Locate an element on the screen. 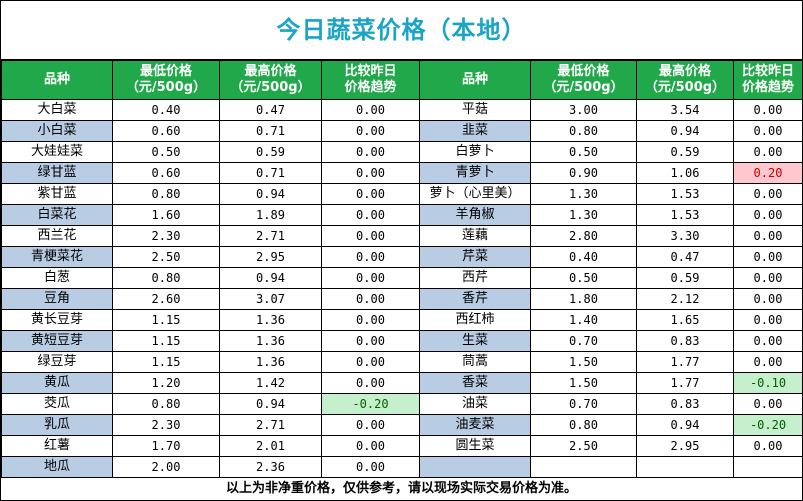 This screenshot has width=803, height=501. min-price-right: 1.80 is located at coordinates (583, 299).